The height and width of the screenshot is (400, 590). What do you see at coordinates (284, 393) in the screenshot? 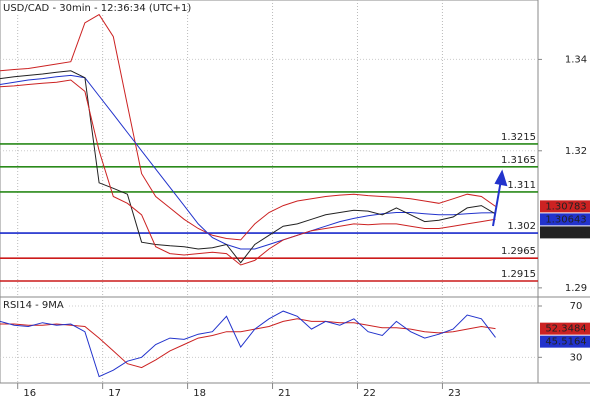
I see `x-tick-label: 21` at bounding box center [284, 393].